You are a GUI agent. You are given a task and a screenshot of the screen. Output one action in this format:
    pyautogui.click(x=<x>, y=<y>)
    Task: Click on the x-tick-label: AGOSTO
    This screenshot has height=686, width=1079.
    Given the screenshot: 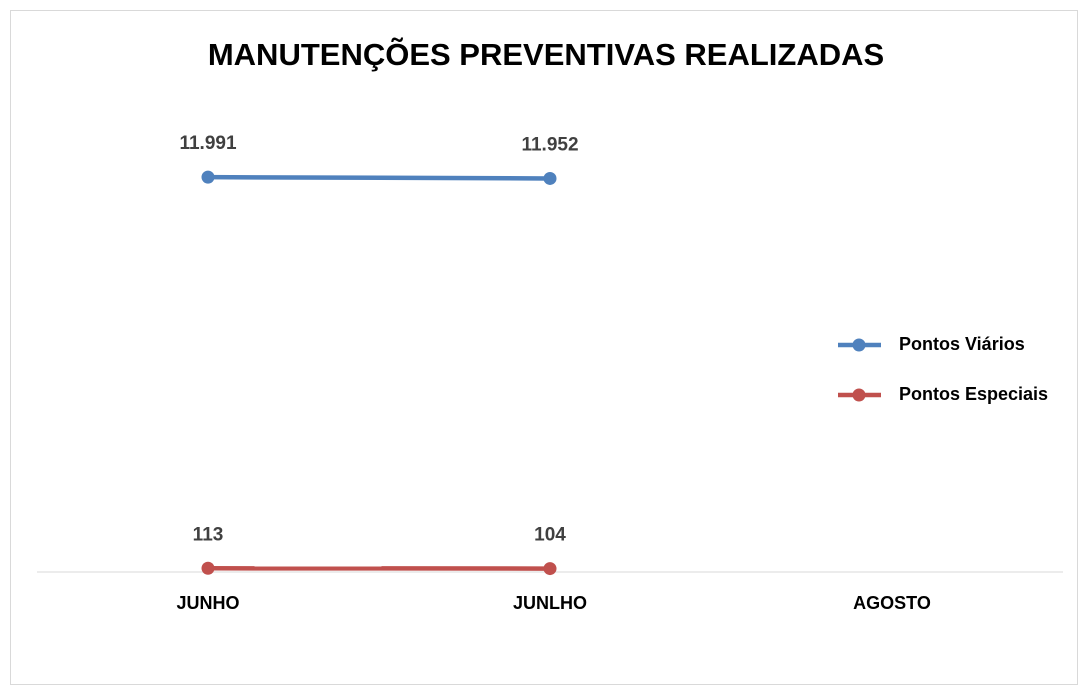 What is the action you would take?
    pyautogui.click(x=892, y=603)
    